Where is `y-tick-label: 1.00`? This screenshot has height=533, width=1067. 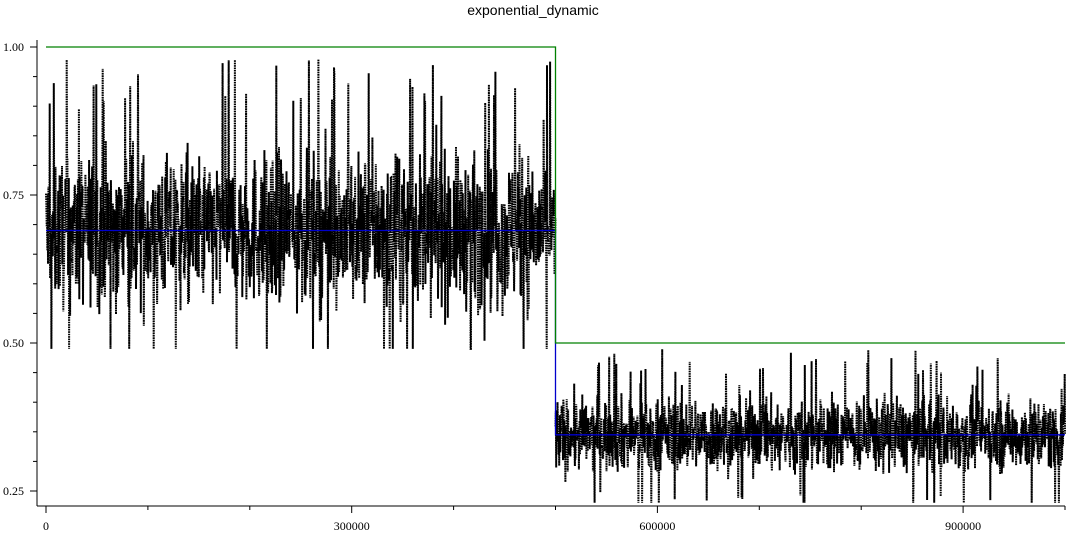 y-tick-label: 1.00 is located at coordinates (13, 47).